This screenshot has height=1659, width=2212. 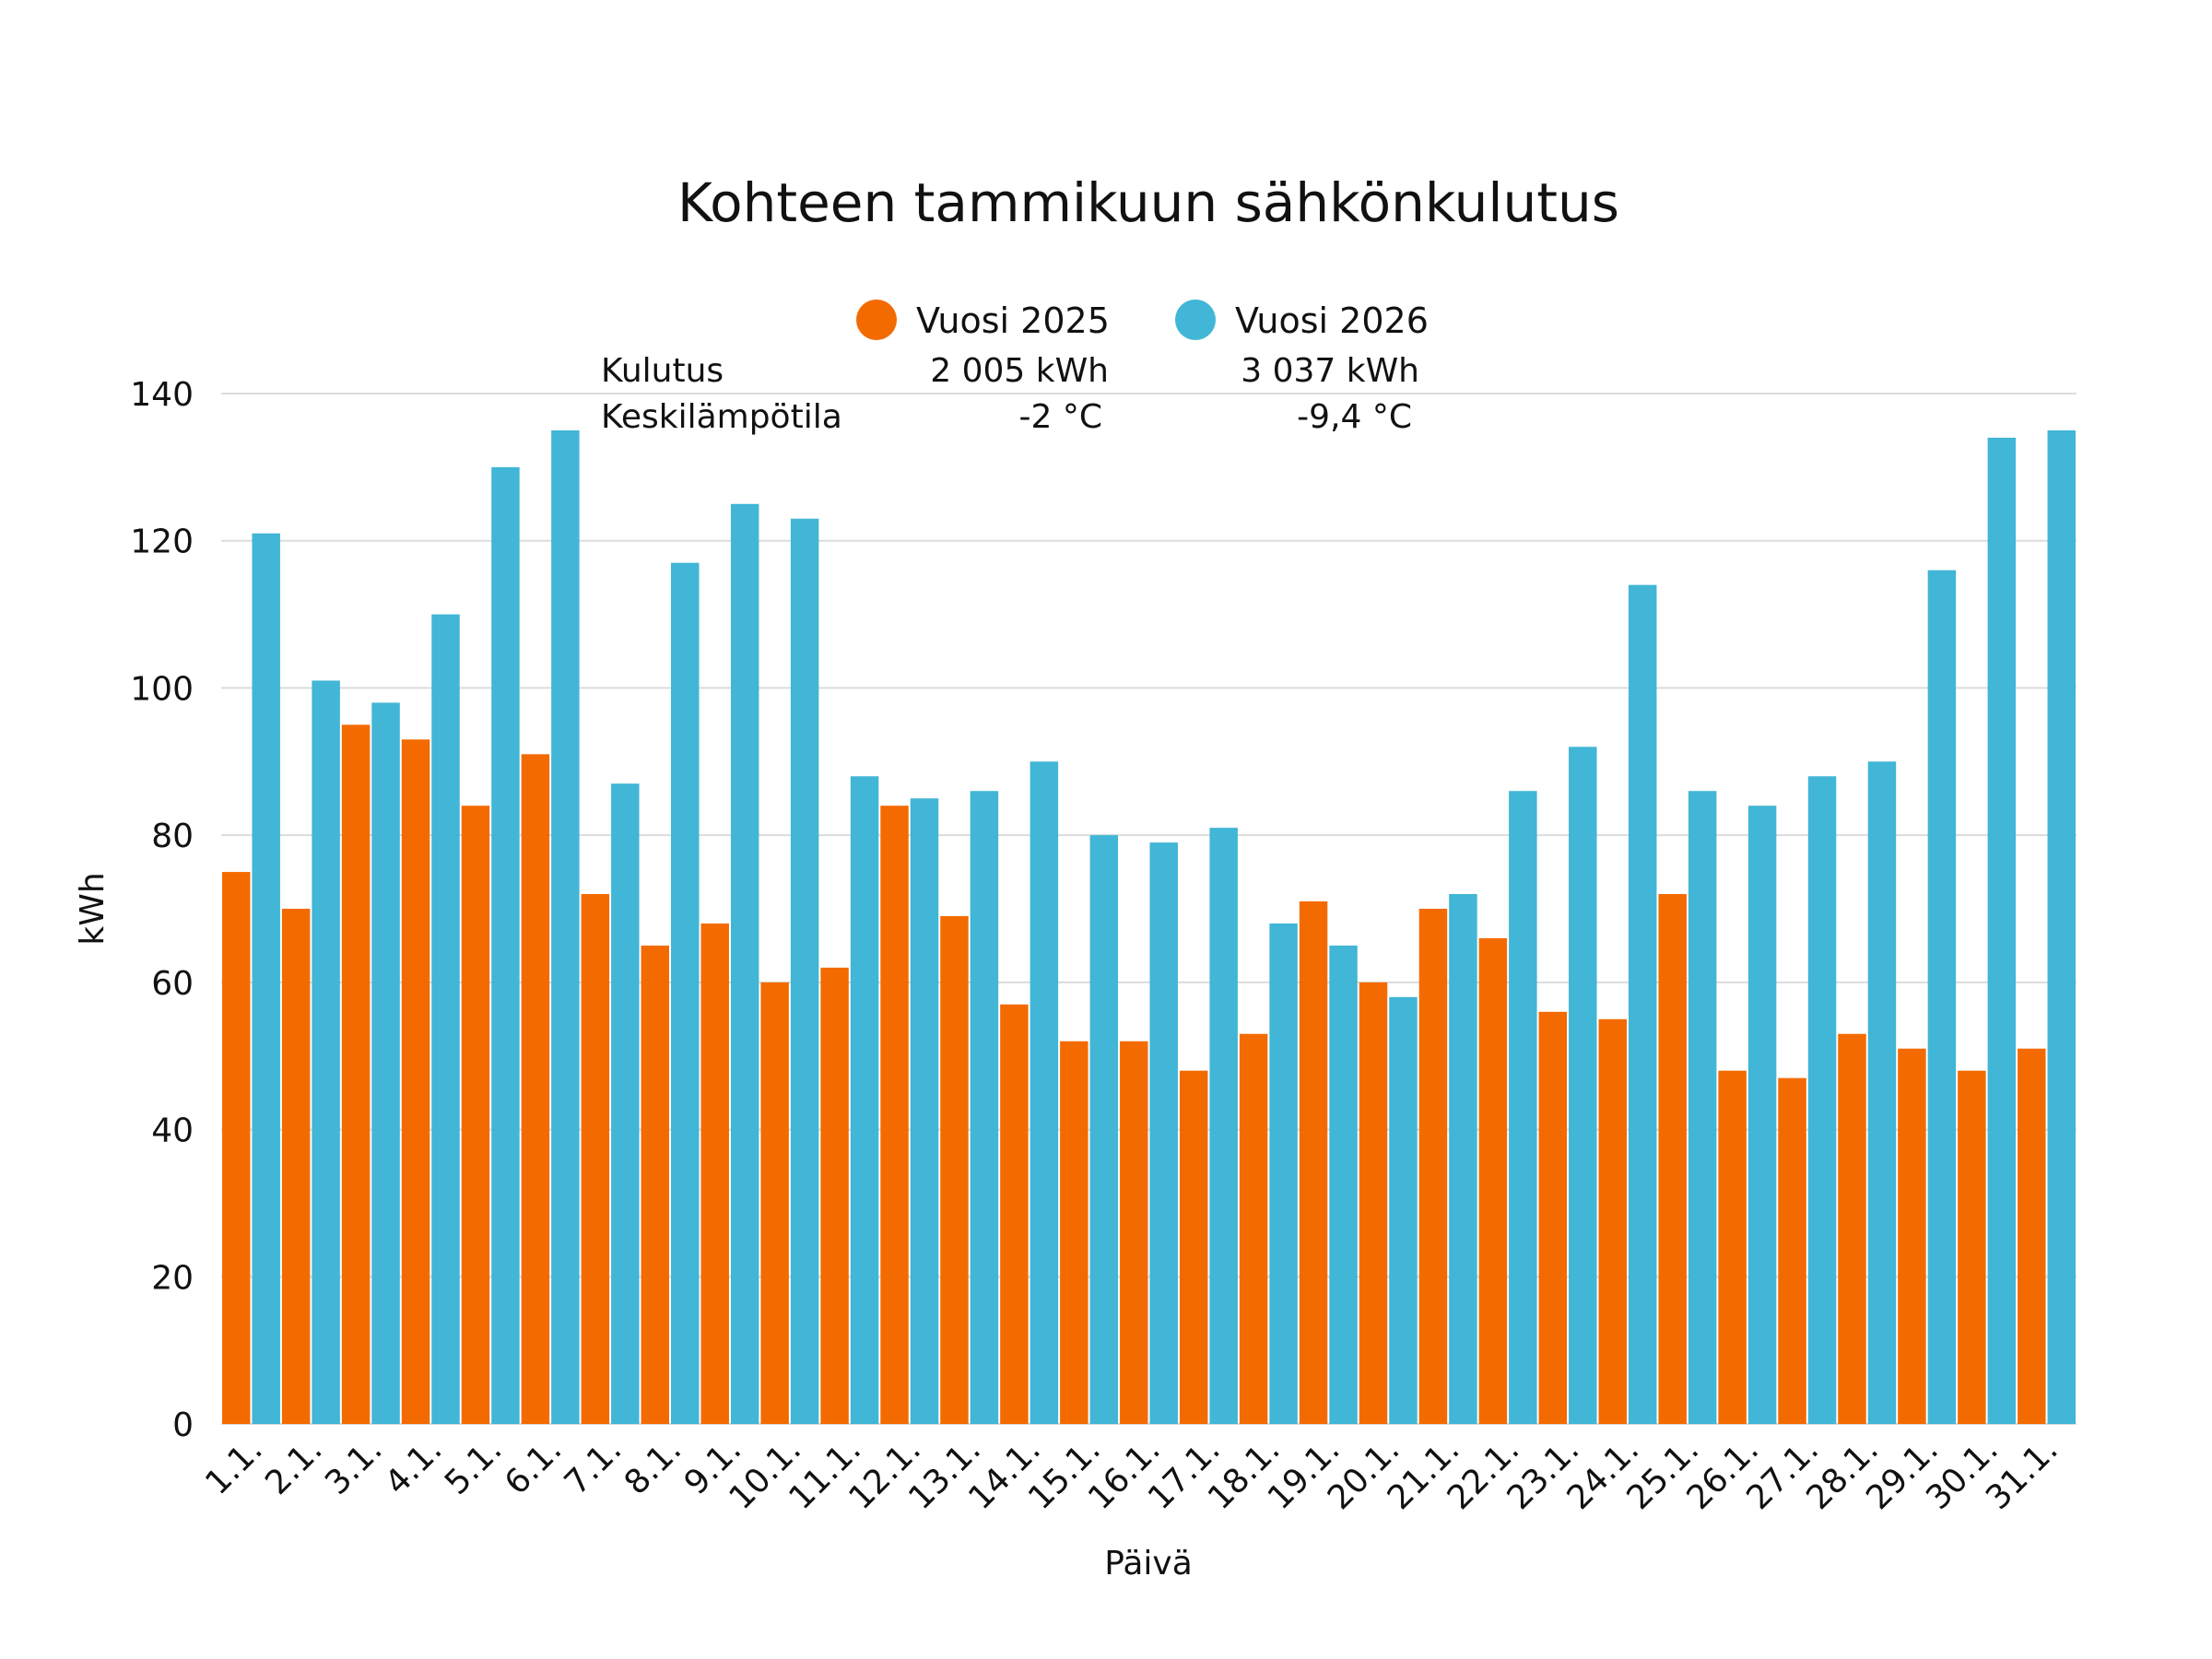 I want to click on x-tick-label: 6.1., so click(x=534, y=1466).